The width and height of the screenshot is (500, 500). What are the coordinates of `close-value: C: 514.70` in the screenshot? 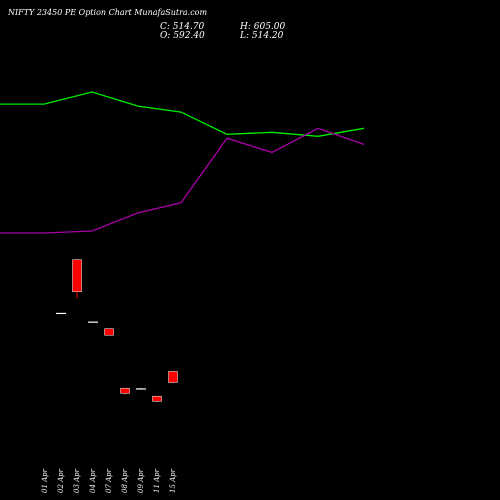 It's located at (182, 27).